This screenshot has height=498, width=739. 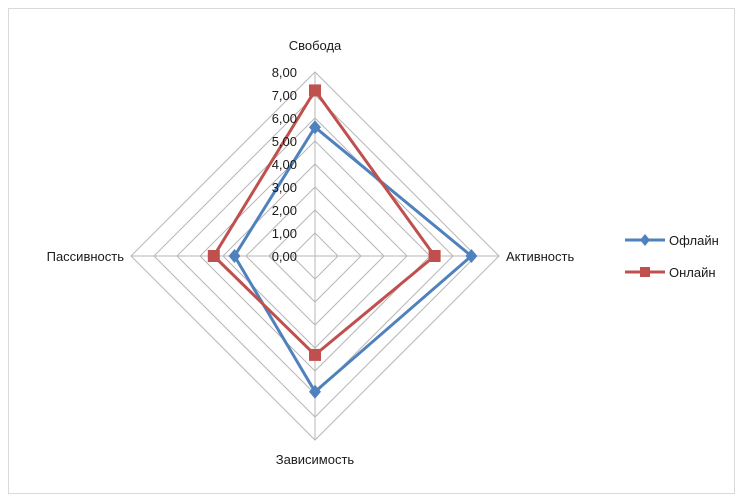 I want to click on tick-label: 3,00, so click(x=284, y=187).